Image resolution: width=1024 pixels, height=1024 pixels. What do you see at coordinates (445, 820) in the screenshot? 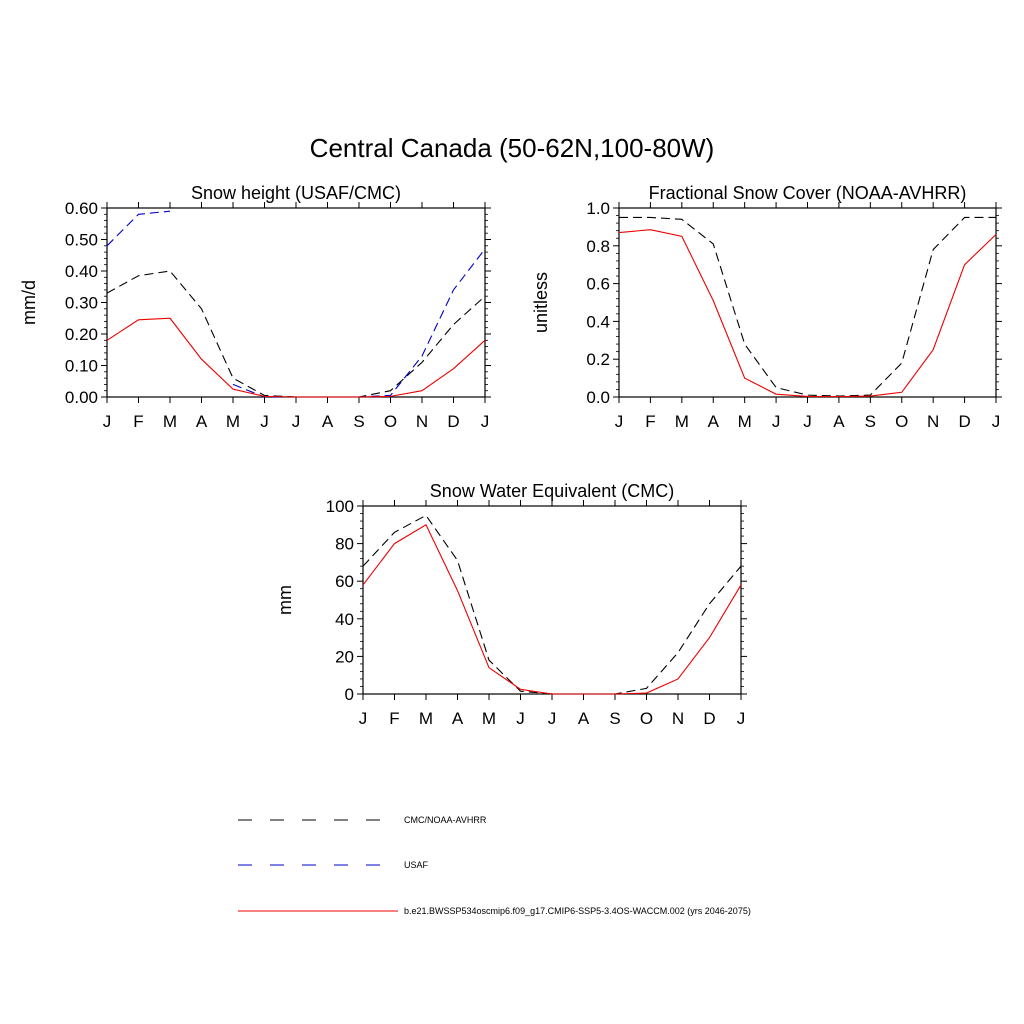
I see `legend-label-1: CMC/NOAA-AVHRR` at bounding box center [445, 820].